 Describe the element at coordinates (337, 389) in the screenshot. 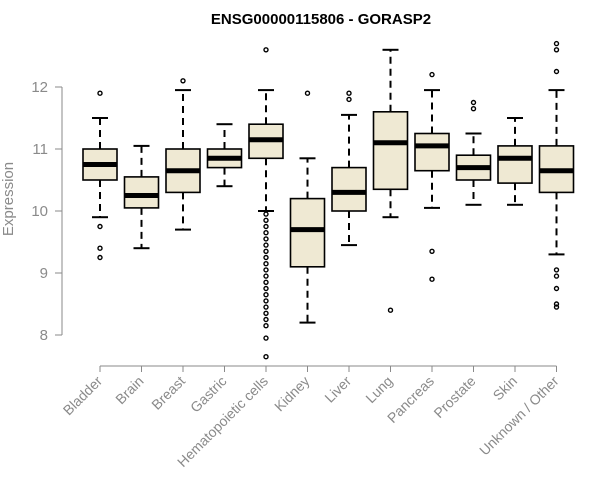

I see `category-label: Liver` at that location.